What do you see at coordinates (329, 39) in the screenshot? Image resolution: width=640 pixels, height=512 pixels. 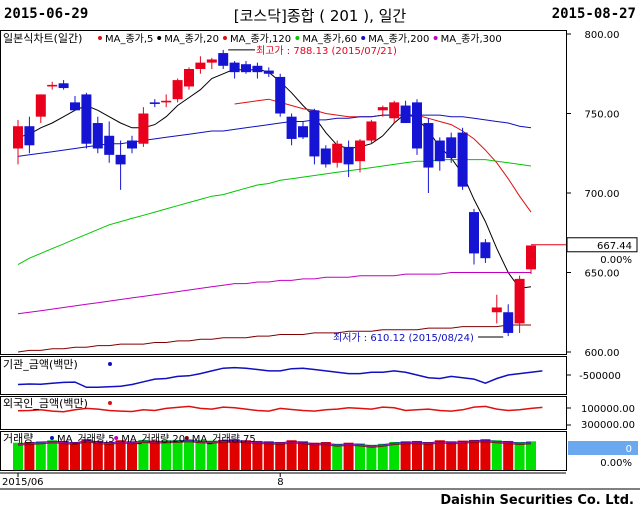 I see `price-legend-item: MA_종가,60` at bounding box center [329, 39].